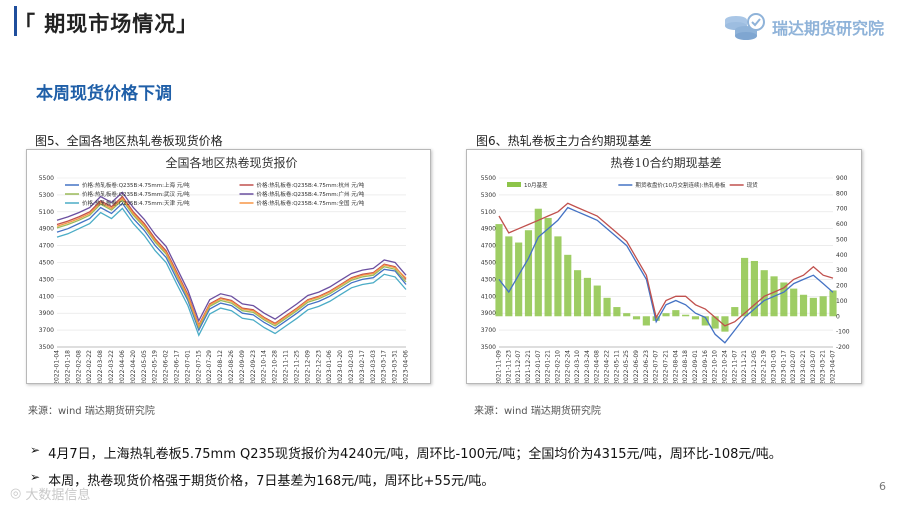  I want to click on x-tick-label: 2022-12-05, so click(754, 366).